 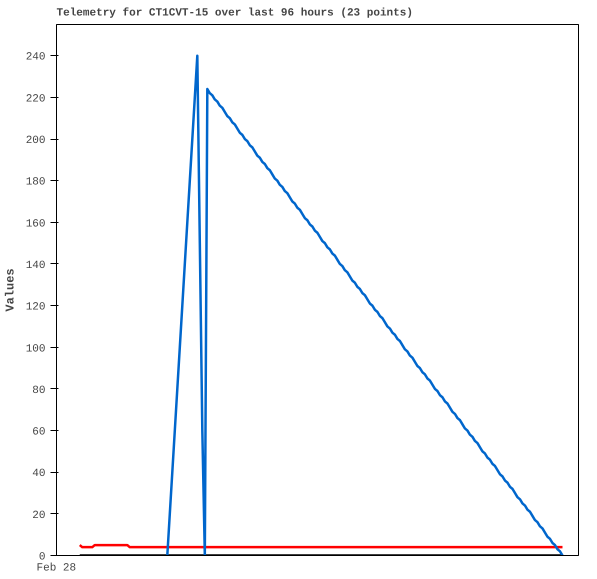 I want to click on text: Feb 28, so click(x=56, y=568).